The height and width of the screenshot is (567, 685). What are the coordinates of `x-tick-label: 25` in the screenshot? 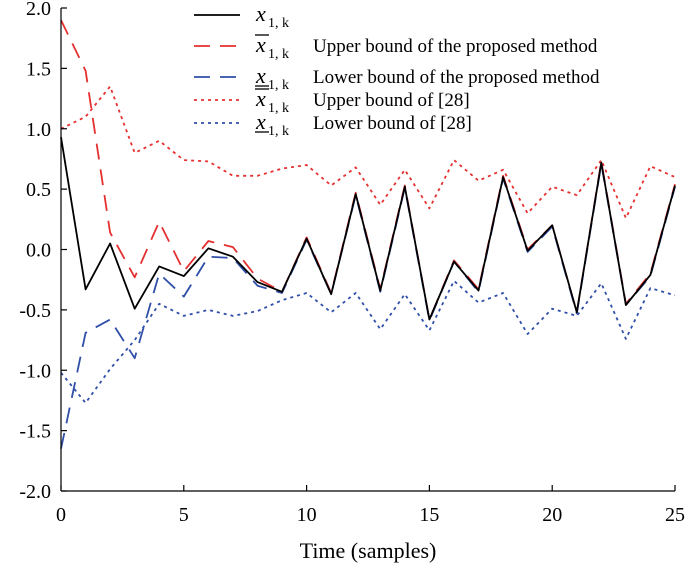 It's located at (675, 515).